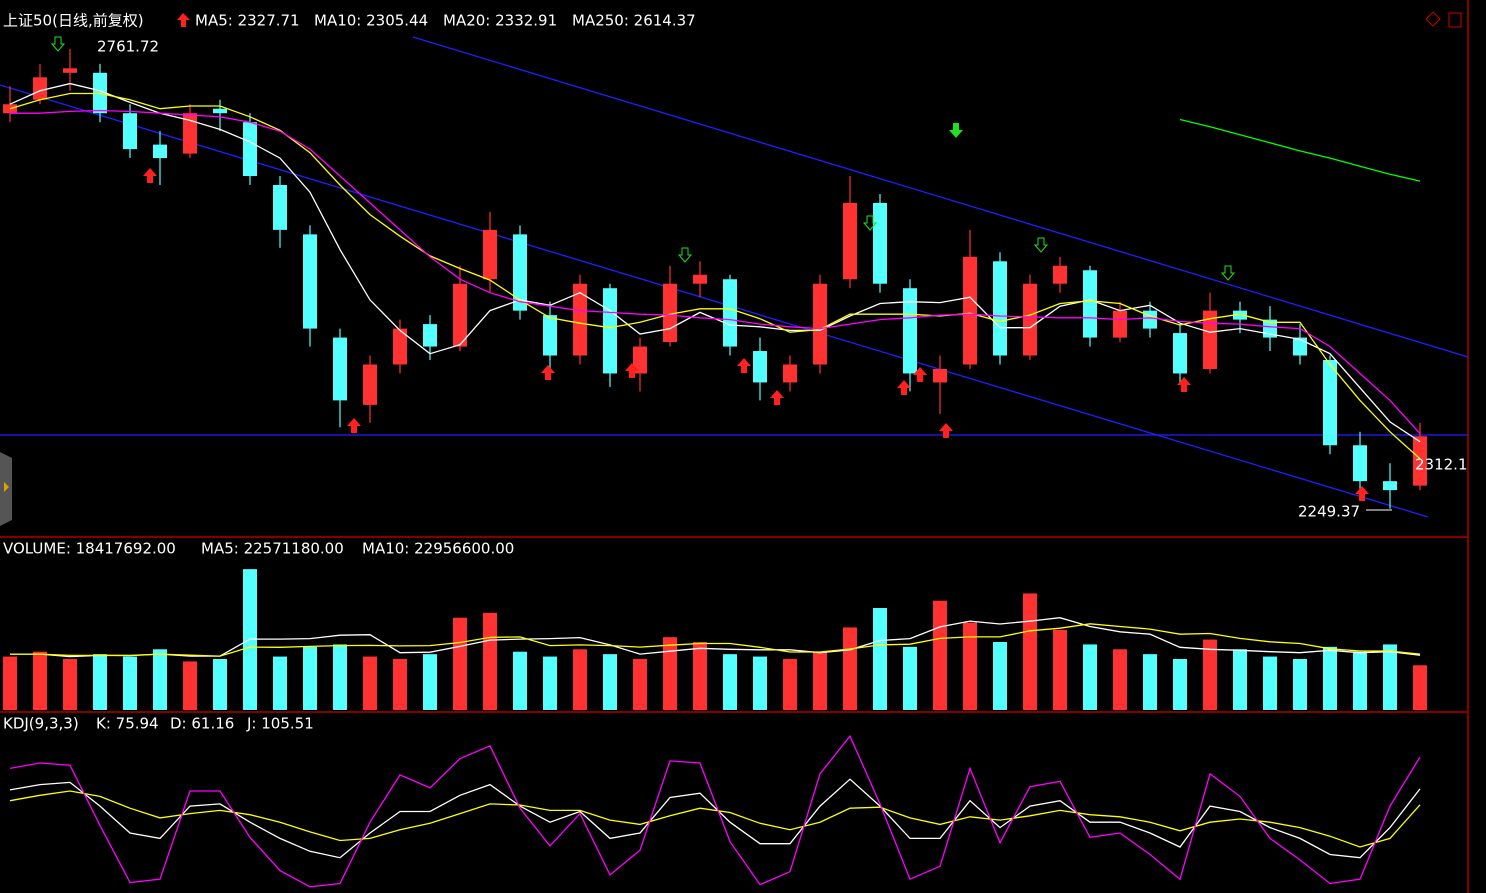 The width and height of the screenshot is (1486, 893). I want to click on side-tab-arrow, so click(6, 487).